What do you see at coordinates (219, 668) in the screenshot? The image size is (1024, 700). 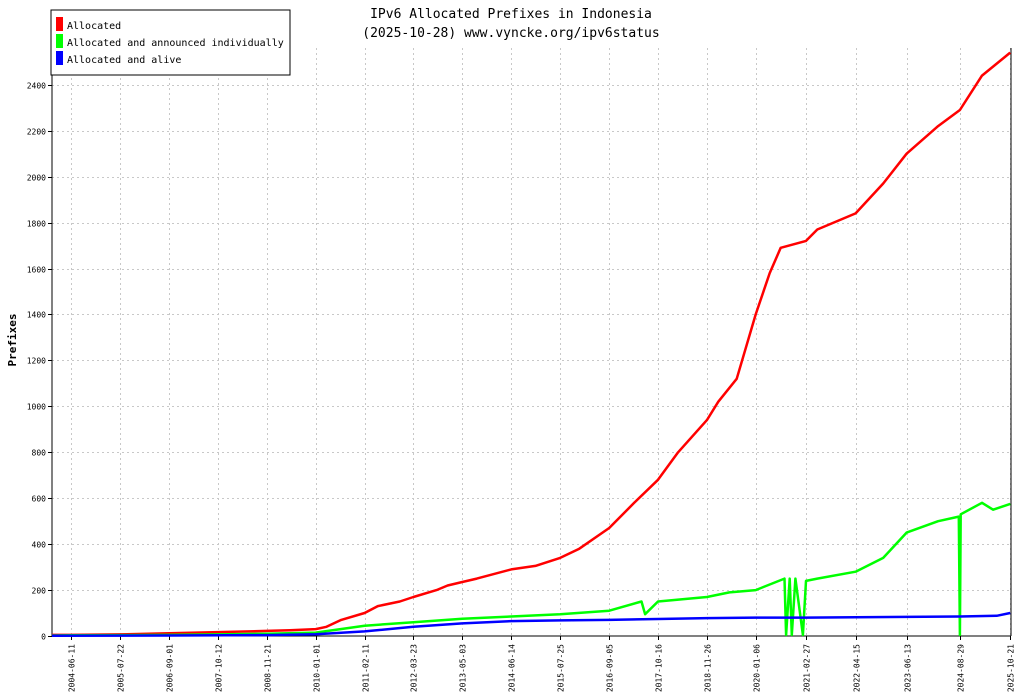 I see `x-tick-label: 2007-10-12` at bounding box center [219, 668].